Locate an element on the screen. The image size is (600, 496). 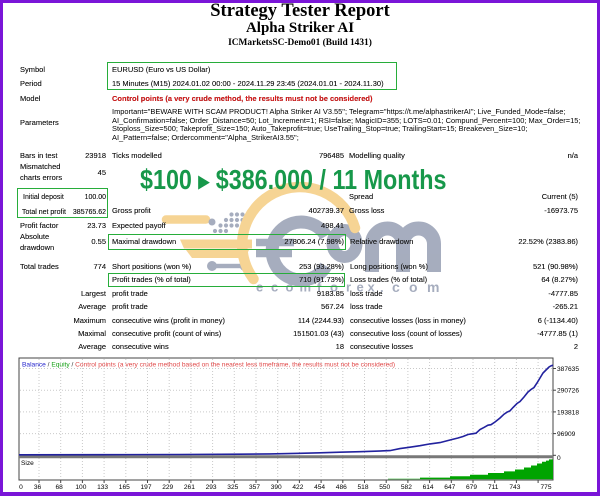
svg-text: Size is located at coordinates (27, 463).